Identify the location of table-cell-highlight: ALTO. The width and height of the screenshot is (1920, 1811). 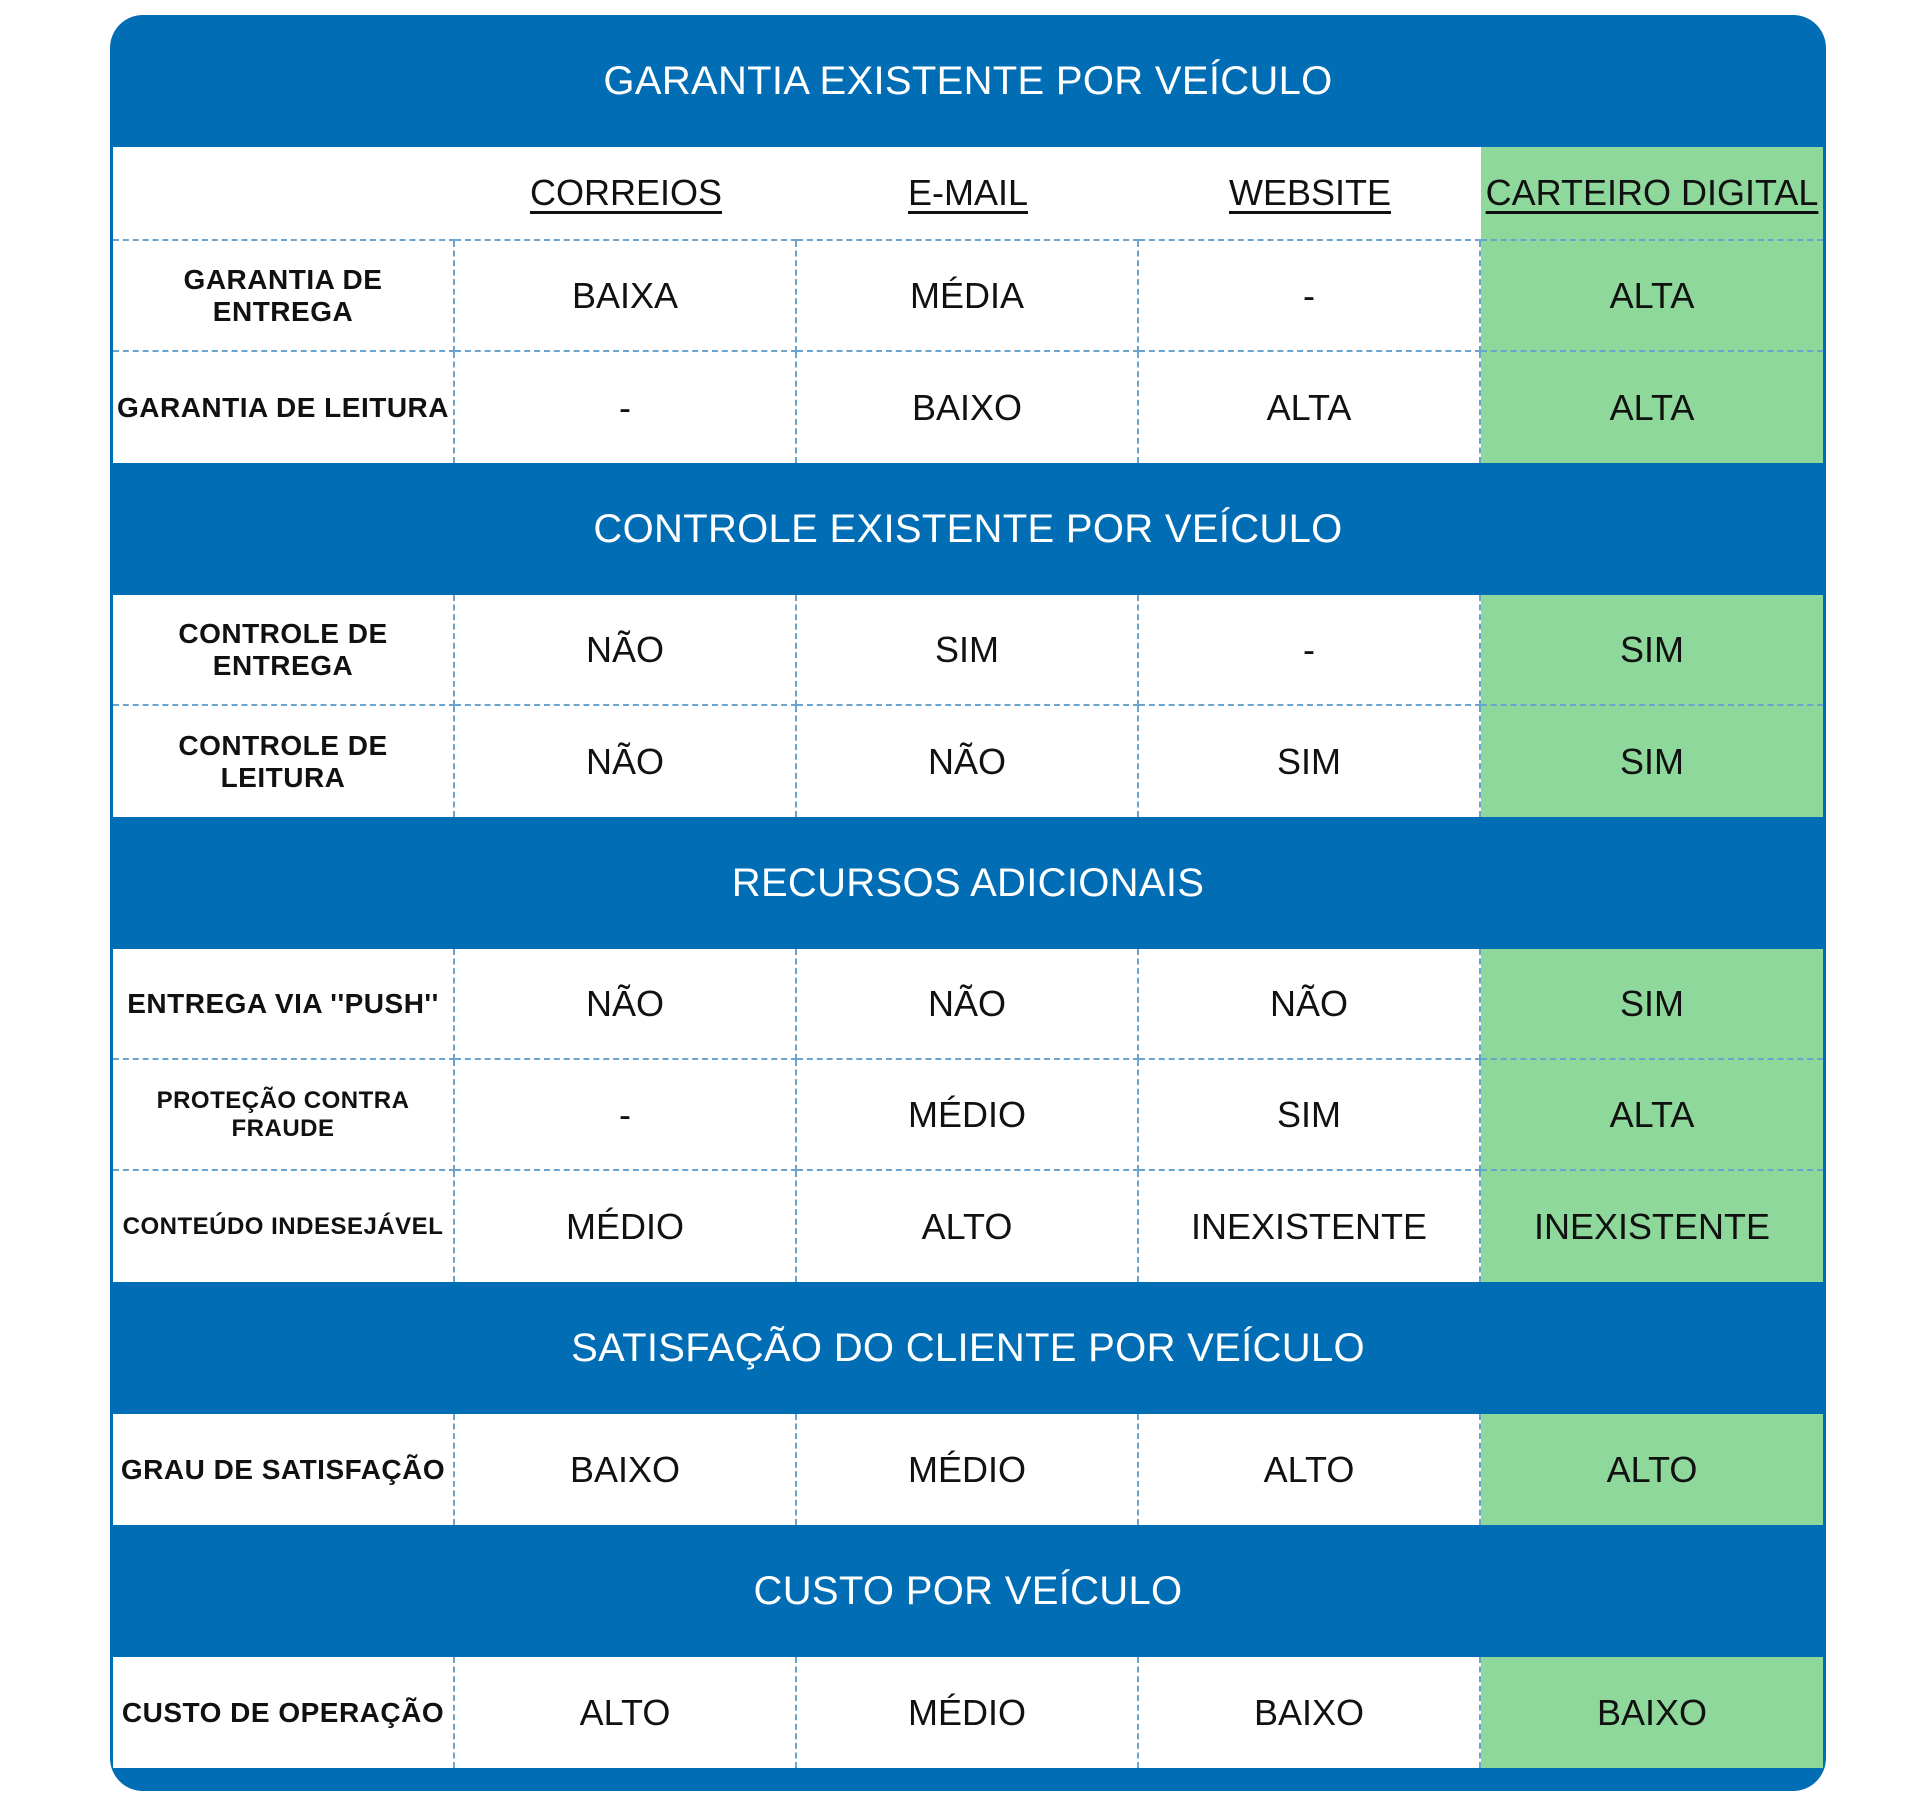
(1652, 1469).